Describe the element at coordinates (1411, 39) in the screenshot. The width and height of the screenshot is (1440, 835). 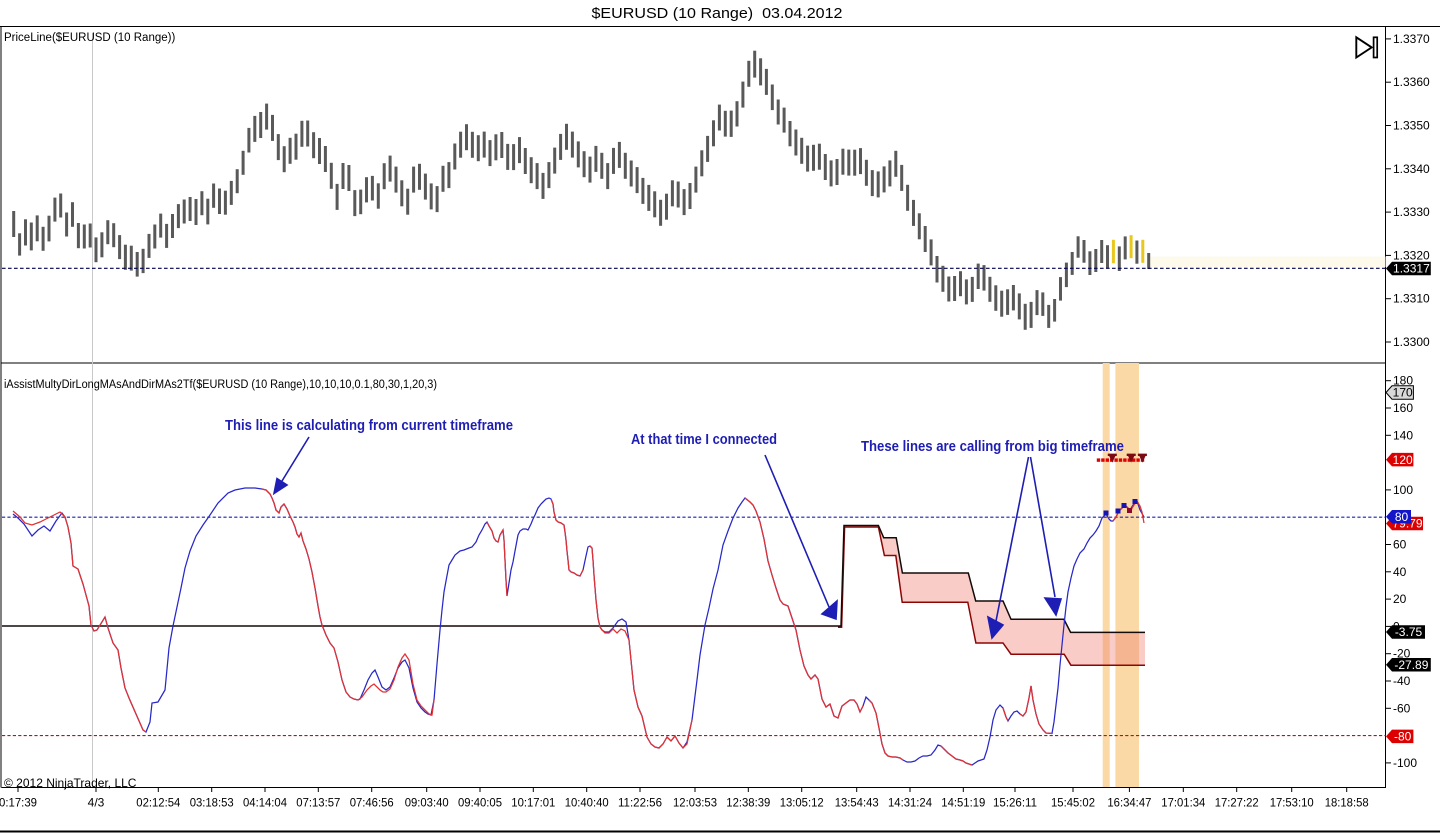
I see `svg-text: 1.3370` at that location.